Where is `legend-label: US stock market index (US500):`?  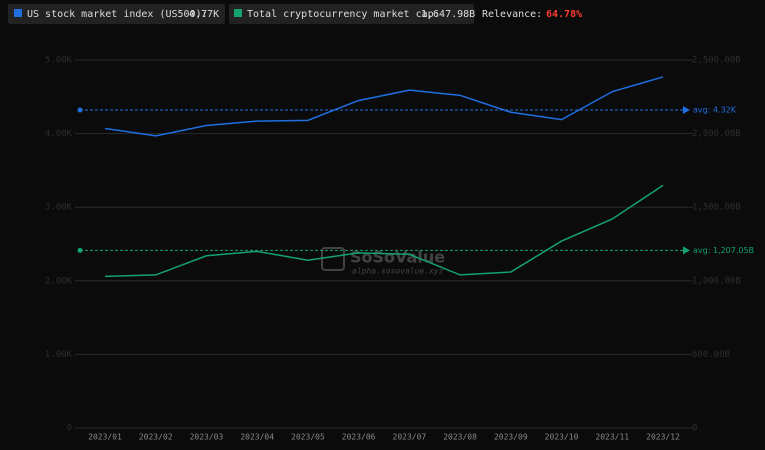 legend-label: US stock market index (US500): is located at coordinates (117, 14).